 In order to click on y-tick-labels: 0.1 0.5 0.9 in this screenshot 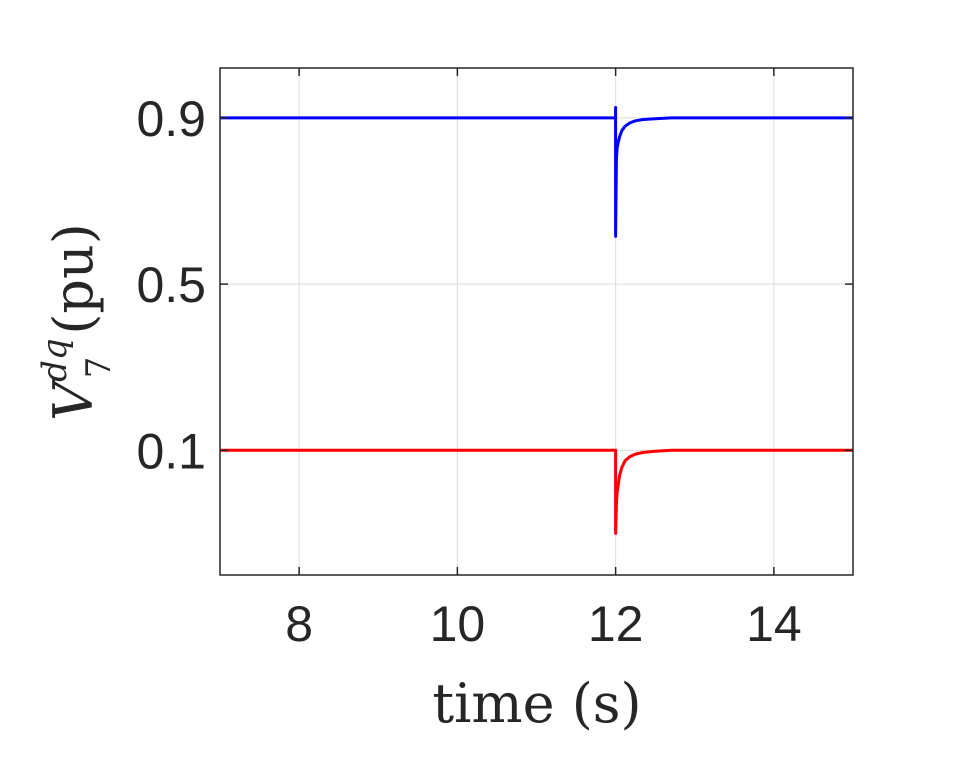, I will do `click(171, 285)`.